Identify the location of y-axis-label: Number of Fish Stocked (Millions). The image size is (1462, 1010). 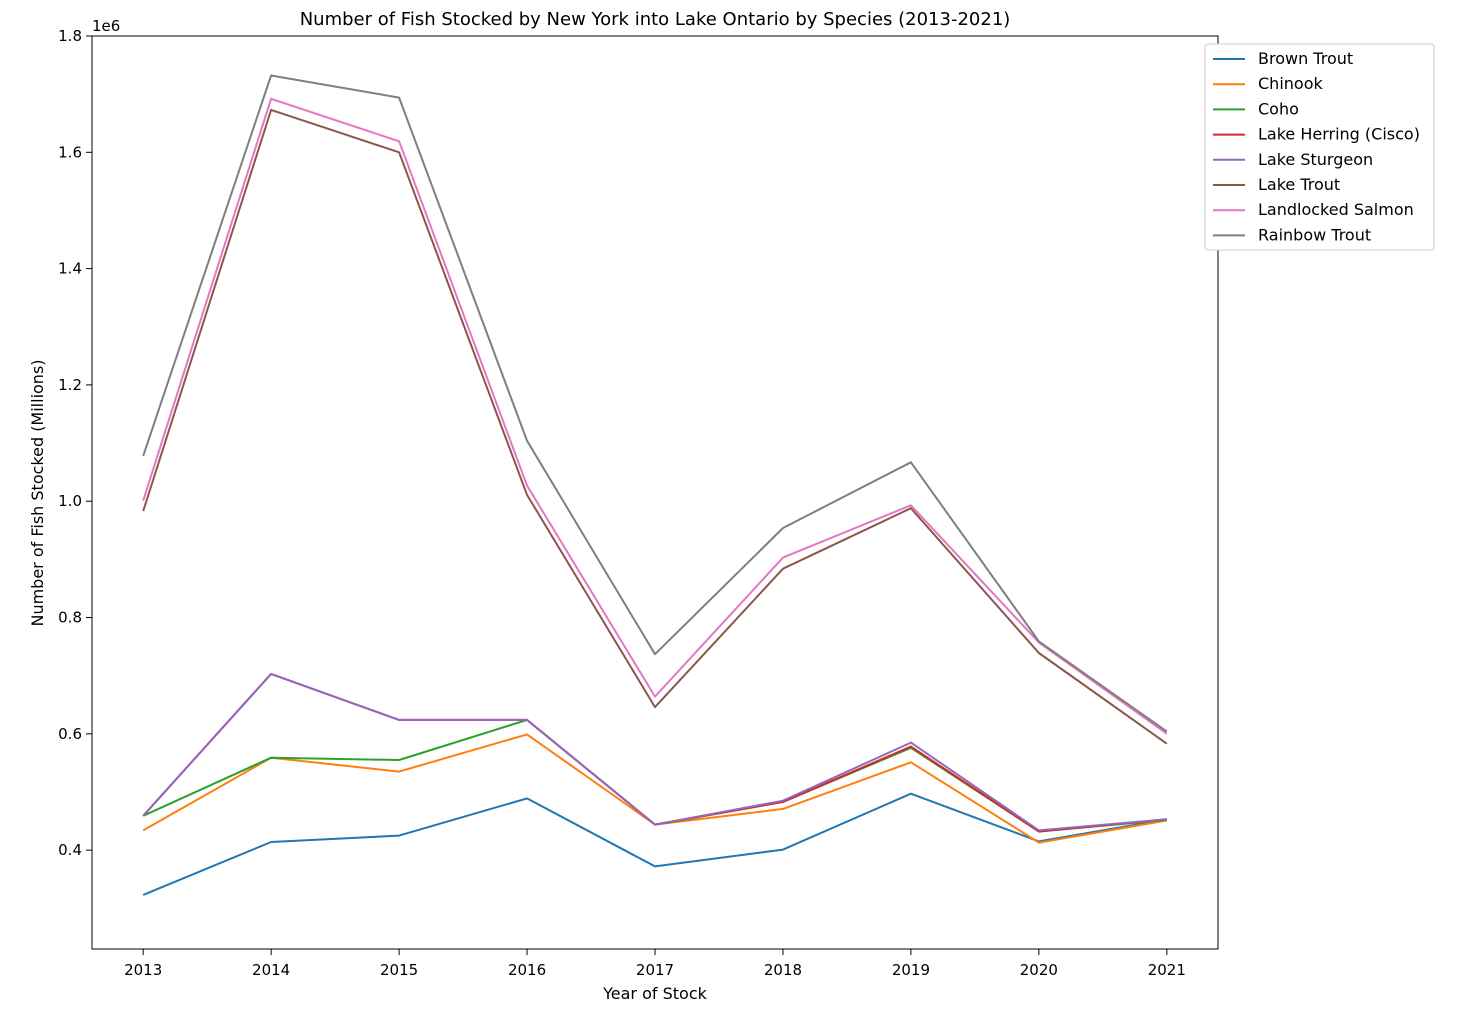
(37, 492).